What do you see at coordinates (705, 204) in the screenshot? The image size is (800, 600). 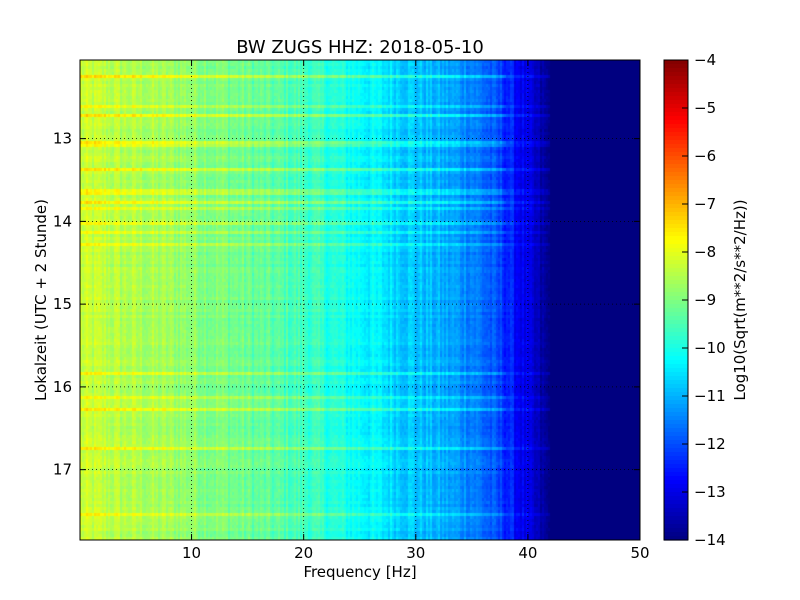 I see `colorbar-tick-label: −7` at bounding box center [705, 204].